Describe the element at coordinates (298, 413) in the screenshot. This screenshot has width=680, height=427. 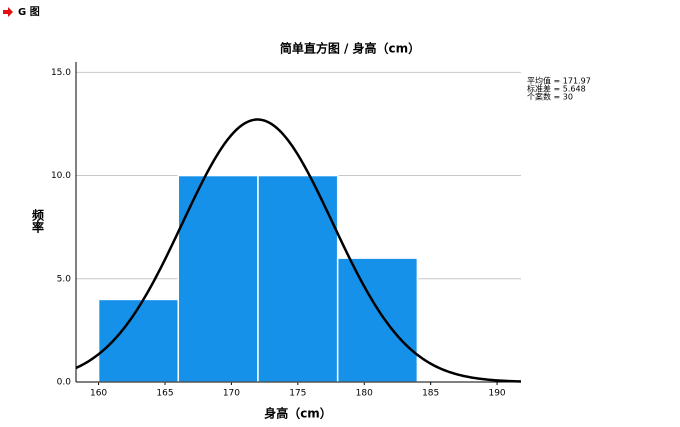
I see `x-axis-label: 身高（cm）` at that location.